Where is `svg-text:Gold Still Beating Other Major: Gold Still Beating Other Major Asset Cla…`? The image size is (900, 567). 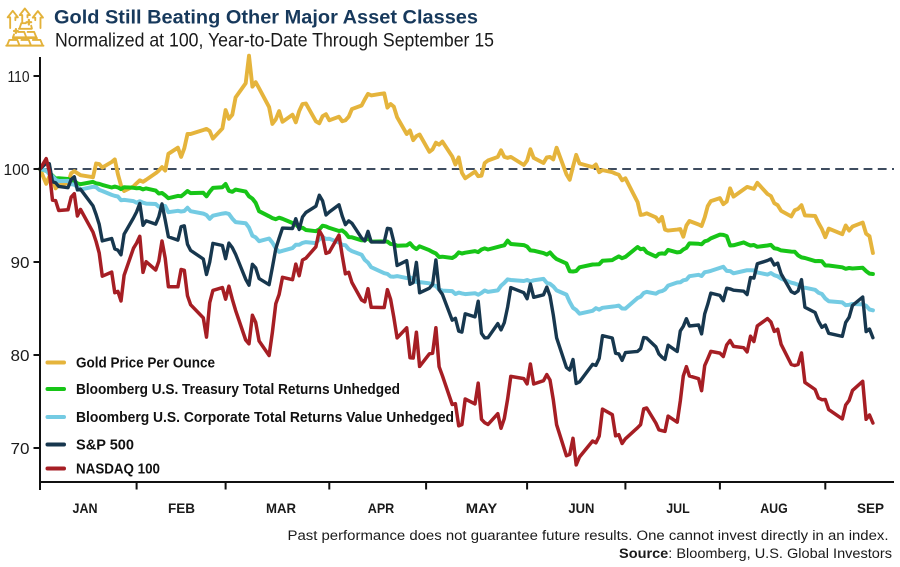 svg-text:Gold Still Beating Other Major: Gold Still Beating Other Major Asset Cla… is located at coordinates (266, 18).